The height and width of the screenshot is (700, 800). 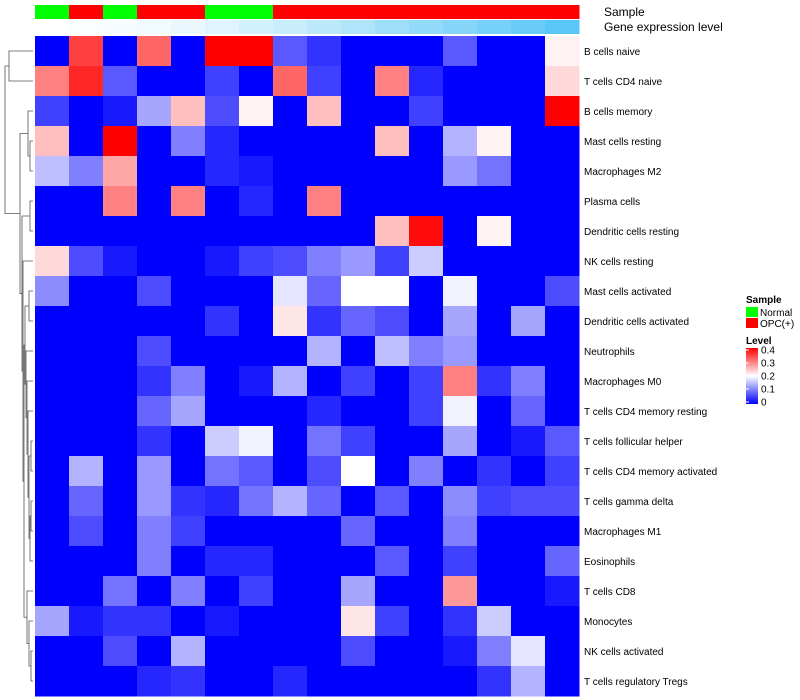 What do you see at coordinates (752, 376) in the screenshot?
I see `level-legend-colorbar` at bounding box center [752, 376].